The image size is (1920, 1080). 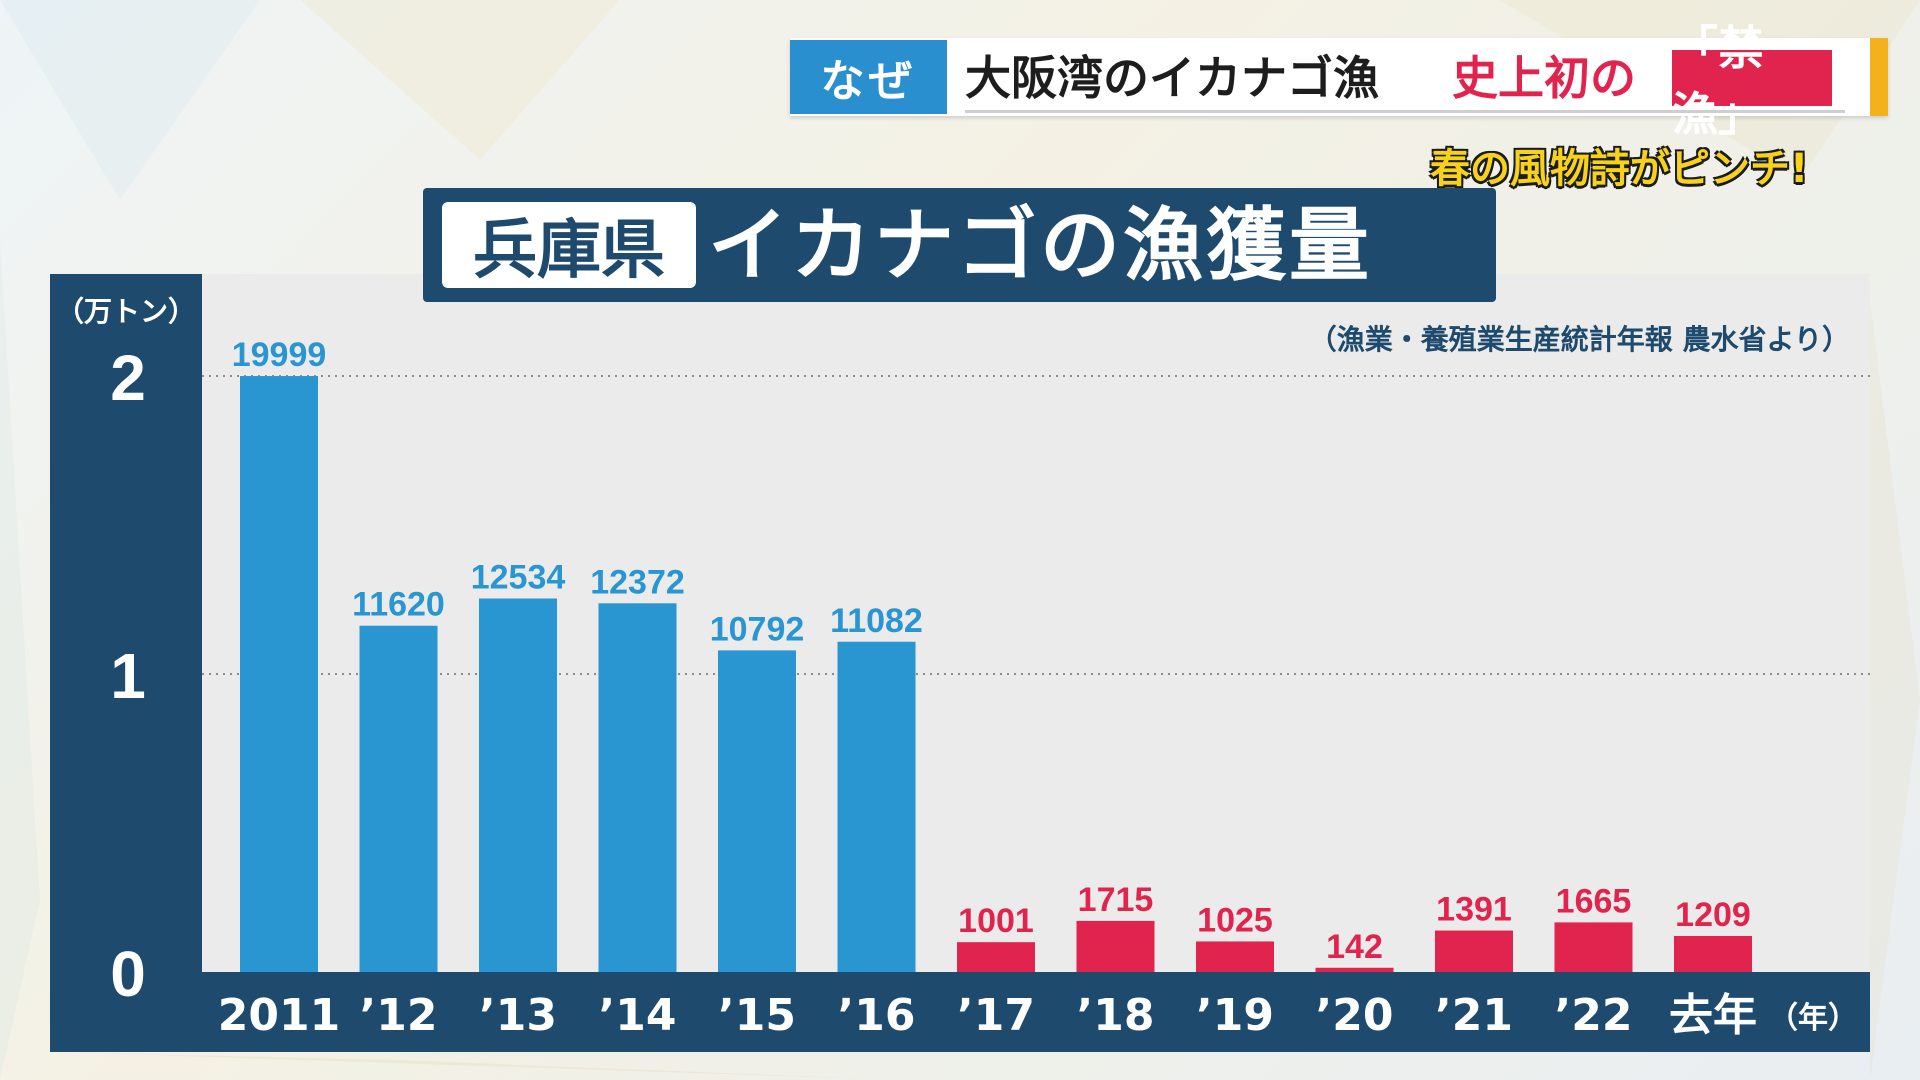 What do you see at coordinates (1474, 910) in the screenshot?
I see `bar-value-label: 1391` at bounding box center [1474, 910].